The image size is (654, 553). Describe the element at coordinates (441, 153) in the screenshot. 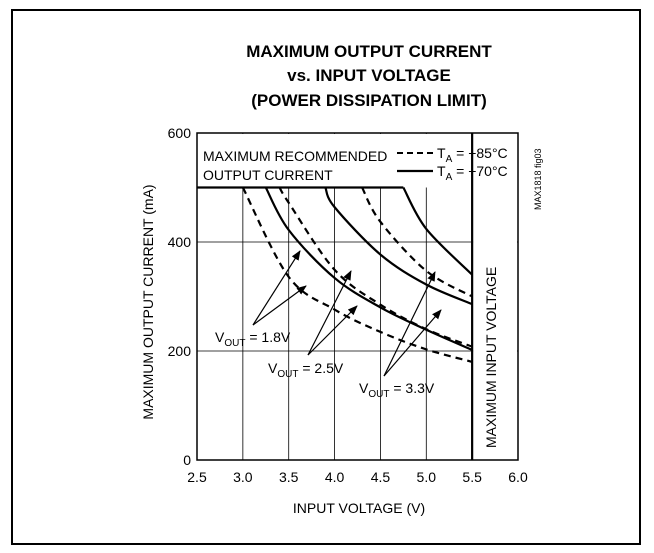

I see `legend-dashed-prefix: T` at that location.